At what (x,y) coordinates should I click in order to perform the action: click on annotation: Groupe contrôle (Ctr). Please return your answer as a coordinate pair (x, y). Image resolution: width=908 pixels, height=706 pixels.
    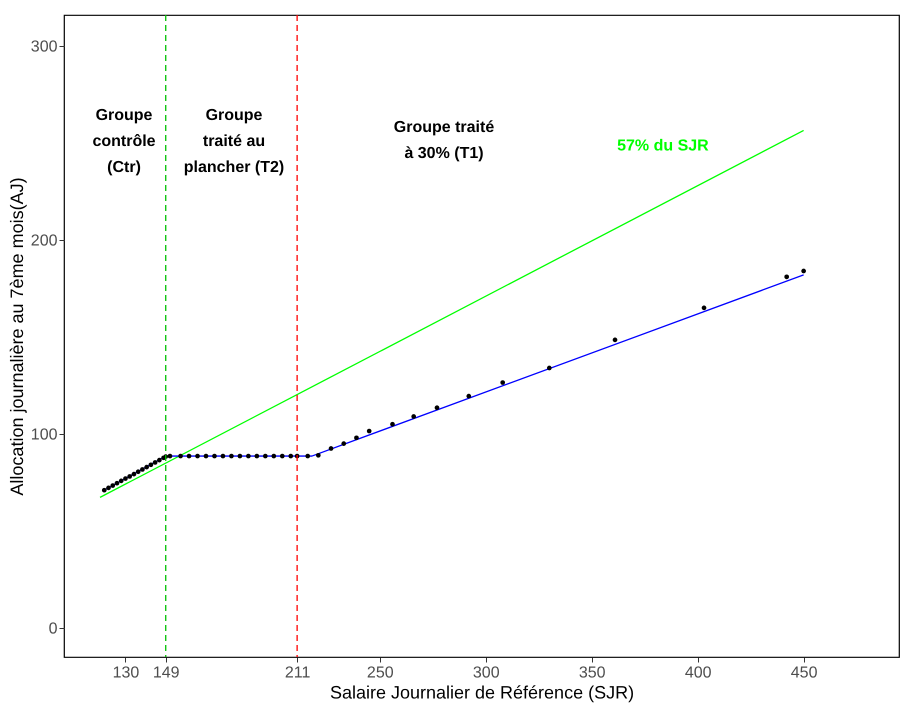
    Looking at the image, I should click on (124, 141).